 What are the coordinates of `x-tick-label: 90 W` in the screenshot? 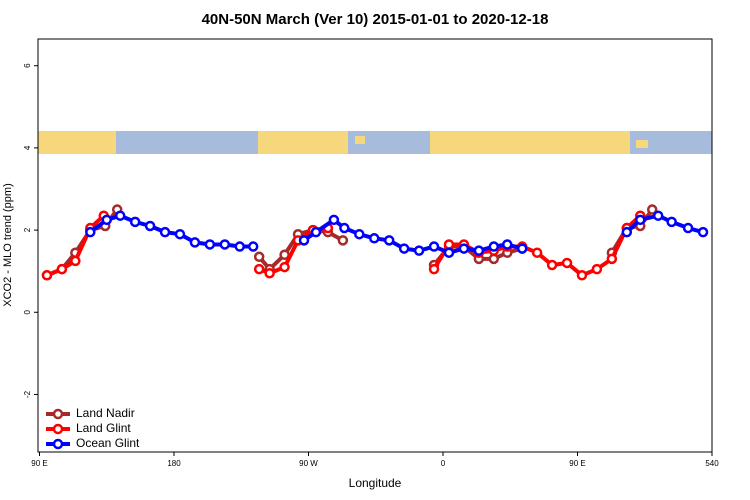 It's located at (308, 463).